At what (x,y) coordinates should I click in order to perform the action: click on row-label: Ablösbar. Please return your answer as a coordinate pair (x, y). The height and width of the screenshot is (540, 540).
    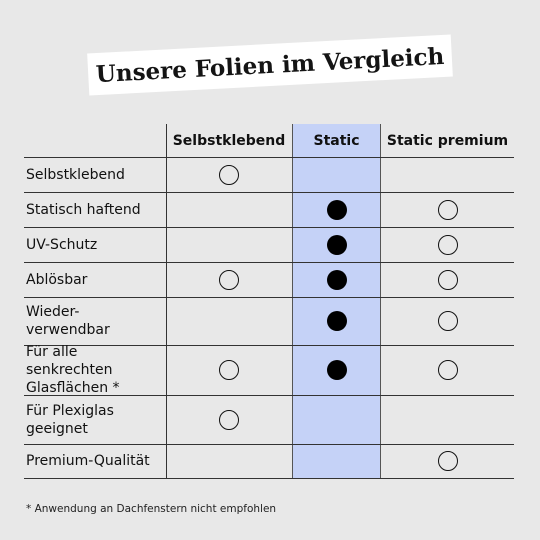
    Looking at the image, I should click on (57, 279).